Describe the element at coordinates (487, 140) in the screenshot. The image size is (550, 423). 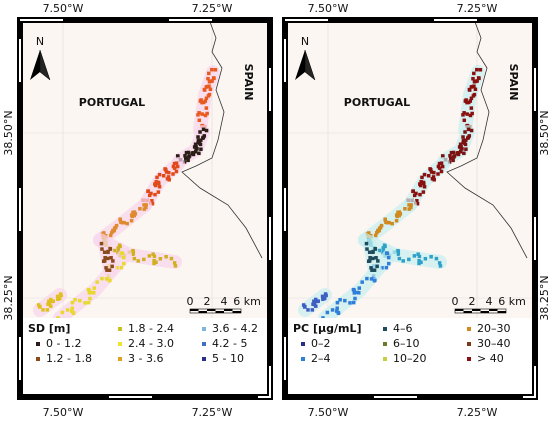
I see `border-line` at that location.